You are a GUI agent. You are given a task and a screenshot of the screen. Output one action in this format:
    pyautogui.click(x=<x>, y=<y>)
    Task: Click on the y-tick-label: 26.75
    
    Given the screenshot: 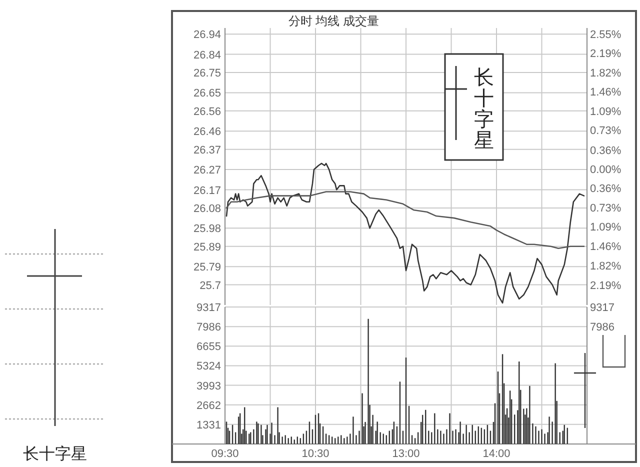 What is the action you would take?
    pyautogui.click(x=207, y=73)
    